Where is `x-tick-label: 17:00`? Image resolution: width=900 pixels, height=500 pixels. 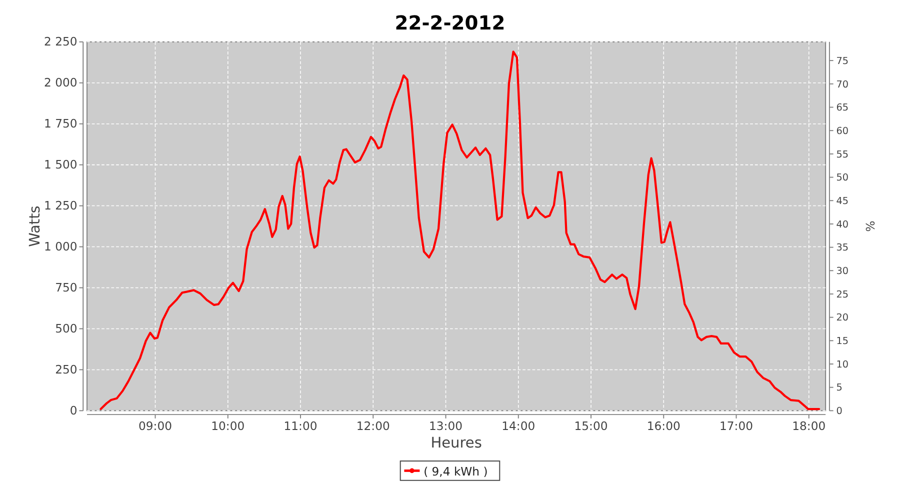
x-tick-label: 17:00 is located at coordinates (736, 426).